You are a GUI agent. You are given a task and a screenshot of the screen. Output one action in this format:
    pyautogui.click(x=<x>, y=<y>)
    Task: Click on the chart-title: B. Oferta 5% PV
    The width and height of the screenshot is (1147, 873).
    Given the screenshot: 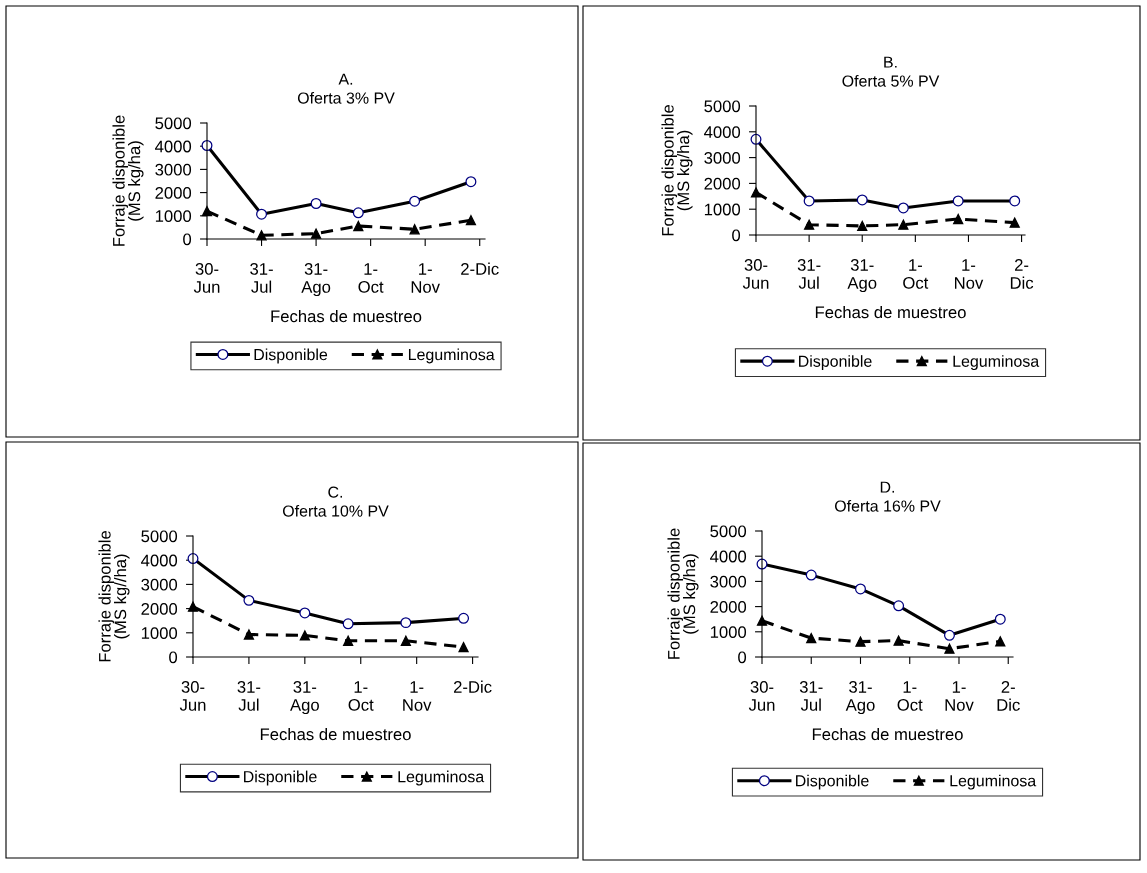 What is the action you would take?
    pyautogui.click(x=891, y=71)
    